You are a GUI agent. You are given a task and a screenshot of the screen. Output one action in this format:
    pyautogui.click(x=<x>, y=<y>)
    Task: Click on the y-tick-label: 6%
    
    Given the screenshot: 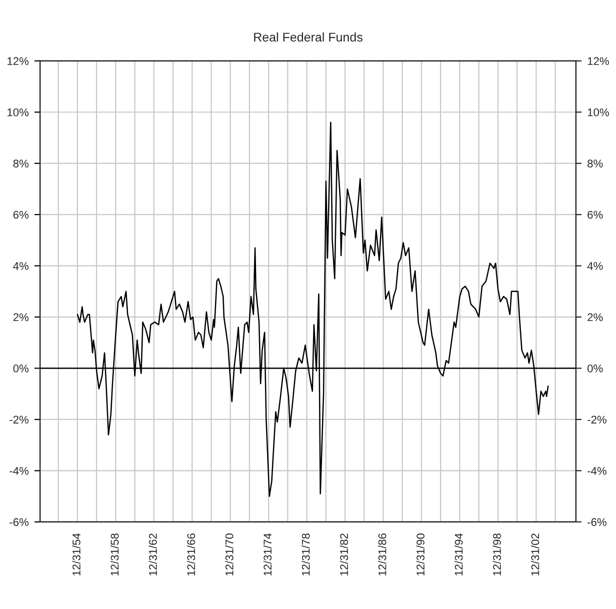 What is the action you would take?
    pyautogui.click(x=21, y=214)
    